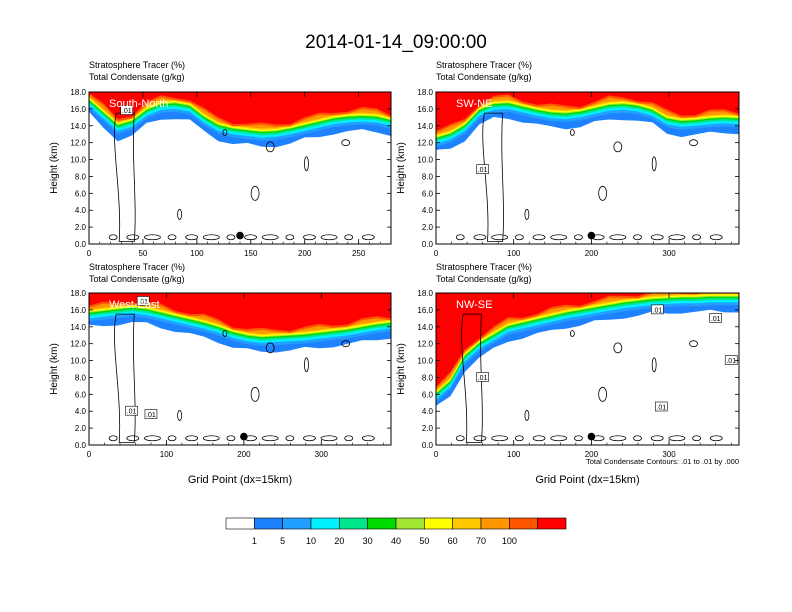  What do you see at coordinates (425, 310) in the screenshot?
I see `y-tick-label: 16.0` at bounding box center [425, 310].